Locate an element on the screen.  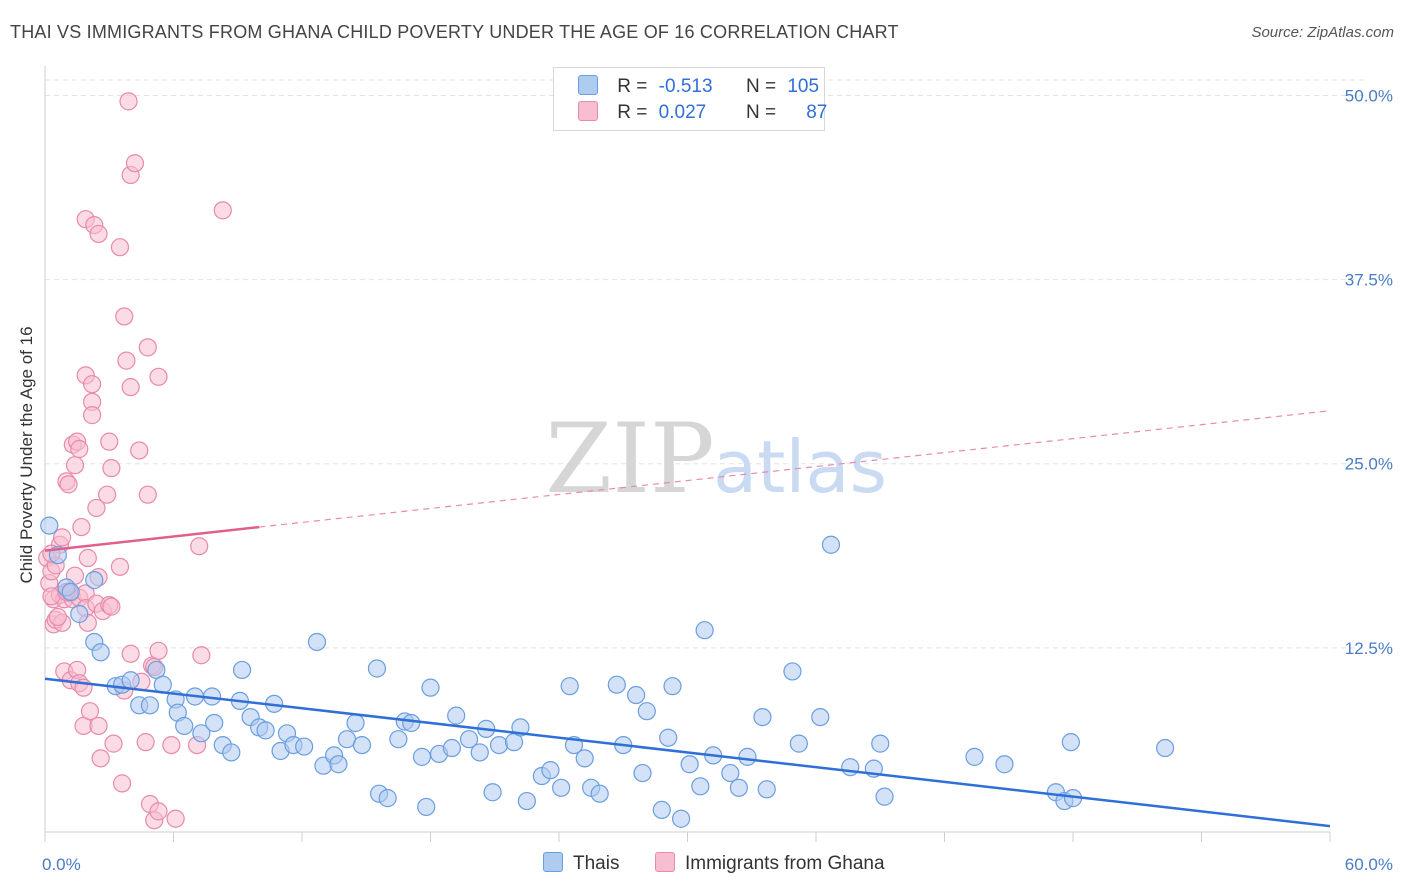
ghana-label: Immigrants from Ghana is located at coordinates (785, 863).